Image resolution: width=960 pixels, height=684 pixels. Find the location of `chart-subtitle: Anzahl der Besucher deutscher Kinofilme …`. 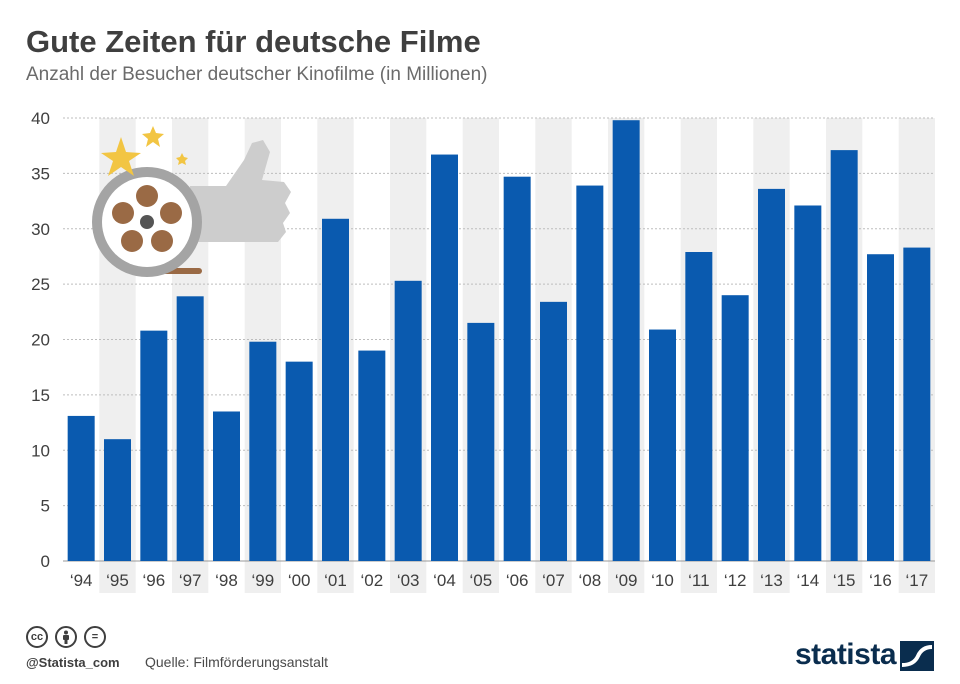

chart-subtitle: Anzahl der Besucher deutscher Kinofilme … is located at coordinates (257, 74).